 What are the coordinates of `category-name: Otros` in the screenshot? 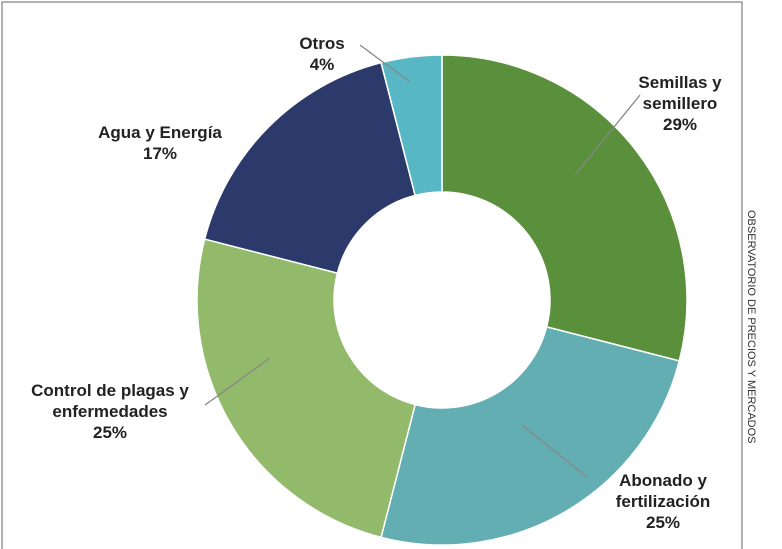 It's located at (322, 43).